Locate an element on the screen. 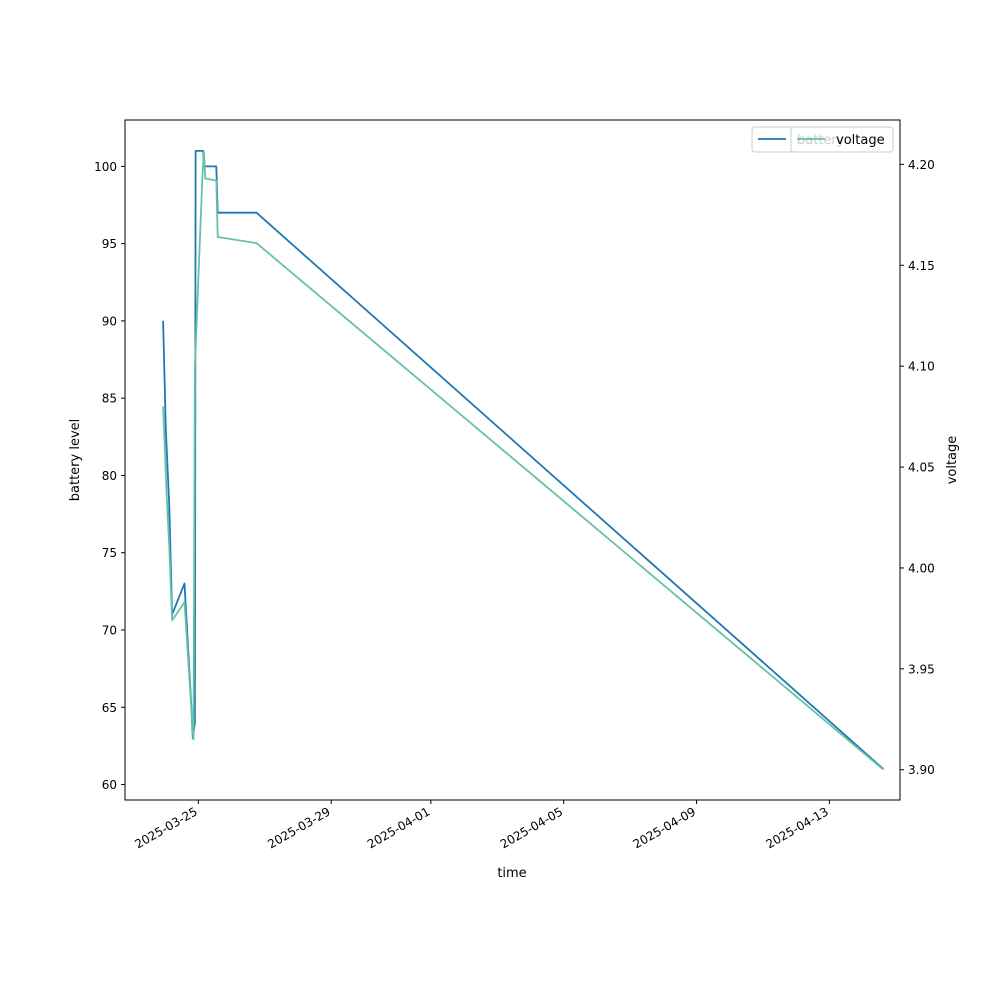 The image size is (1000, 1000). legend-voltage: voltage is located at coordinates (842, 139).